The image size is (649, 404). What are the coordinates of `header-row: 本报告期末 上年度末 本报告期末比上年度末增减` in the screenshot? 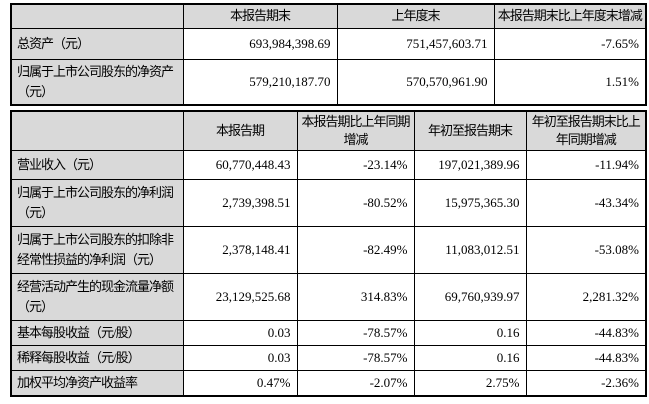 It's located at (328, 16).